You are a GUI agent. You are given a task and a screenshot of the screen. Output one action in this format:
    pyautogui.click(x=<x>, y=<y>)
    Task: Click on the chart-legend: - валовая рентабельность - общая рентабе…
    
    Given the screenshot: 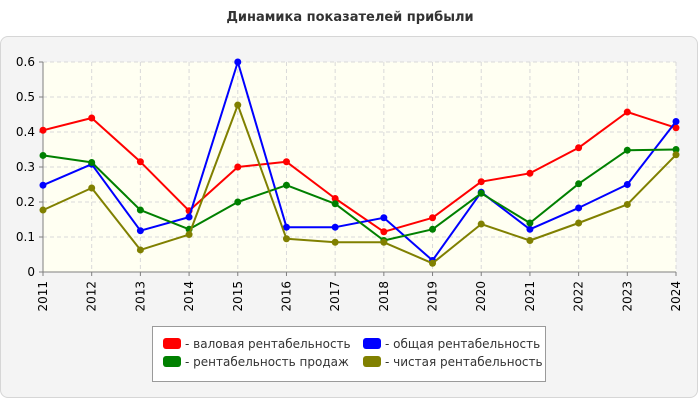 What is the action you would take?
    pyautogui.click(x=349, y=354)
    